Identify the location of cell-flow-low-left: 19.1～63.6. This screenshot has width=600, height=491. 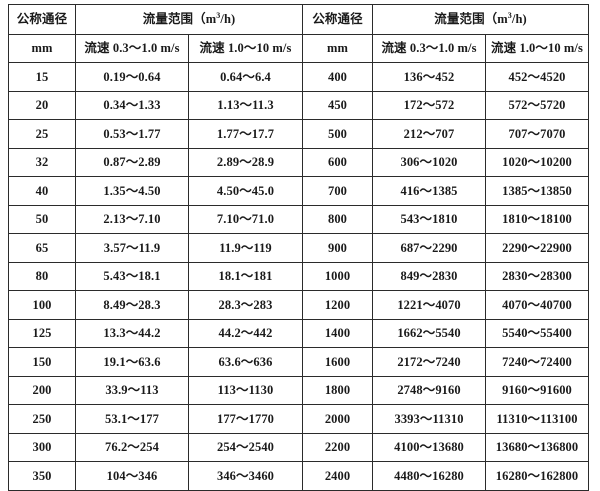
(132, 362).